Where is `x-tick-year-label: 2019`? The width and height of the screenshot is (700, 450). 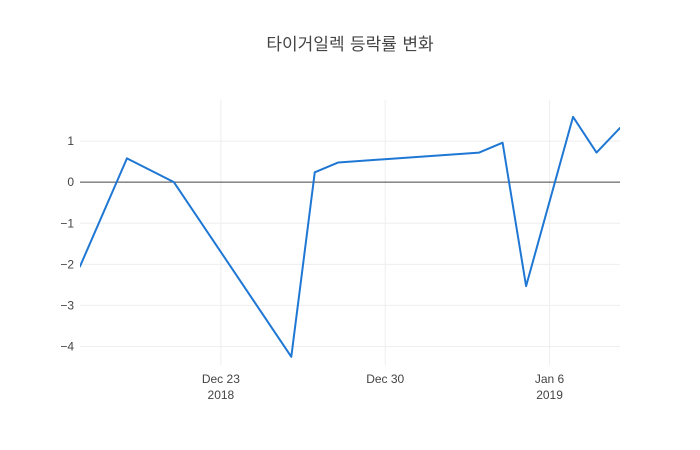
x-tick-year-label: 2019 is located at coordinates (549, 395).